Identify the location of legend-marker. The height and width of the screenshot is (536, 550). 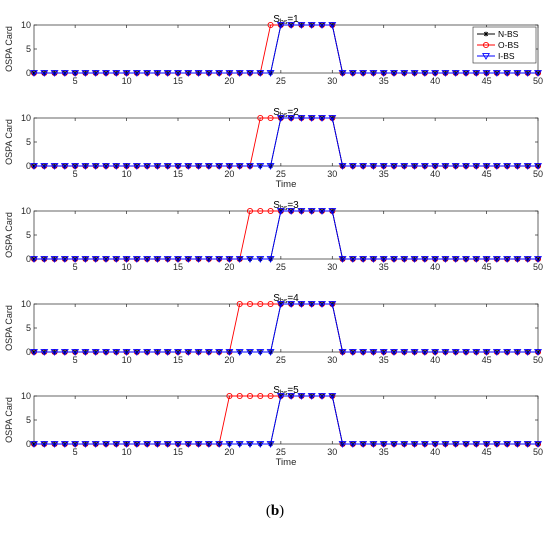
(486, 56).